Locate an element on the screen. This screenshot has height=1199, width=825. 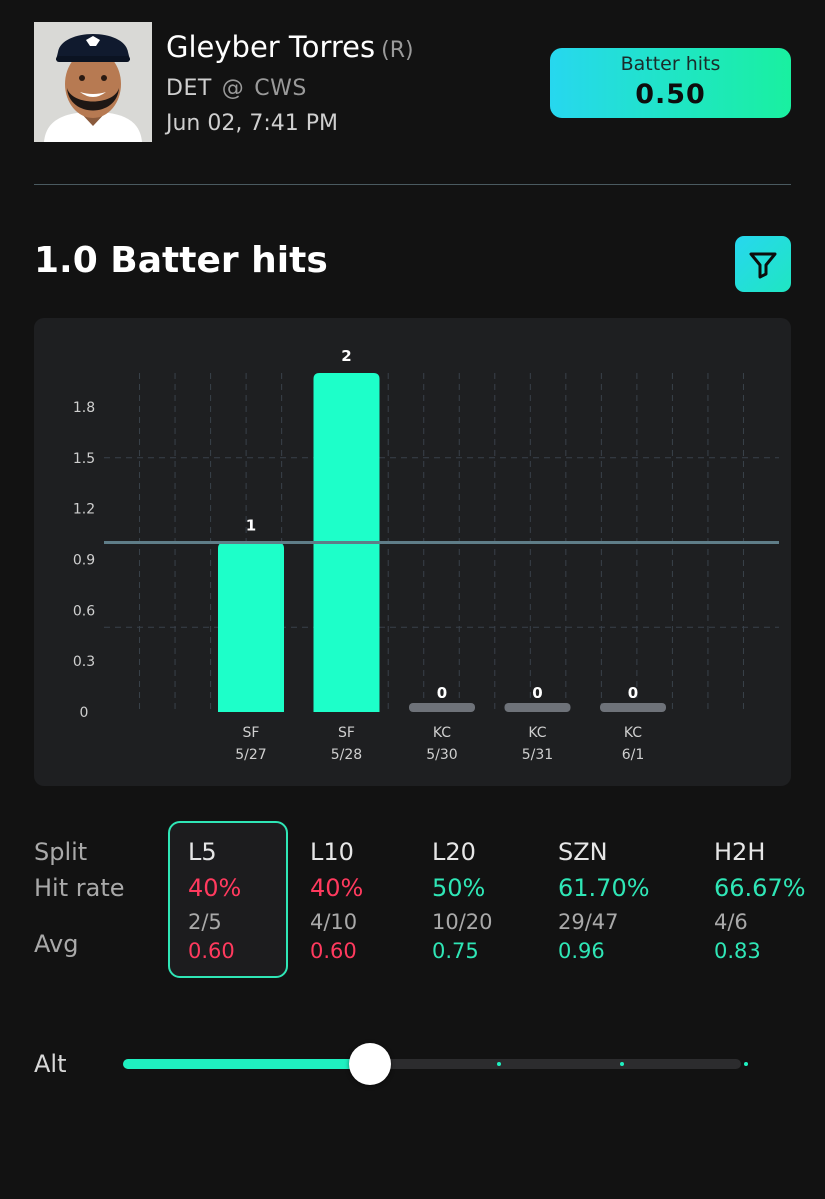
header-divider is located at coordinates (412, 184).